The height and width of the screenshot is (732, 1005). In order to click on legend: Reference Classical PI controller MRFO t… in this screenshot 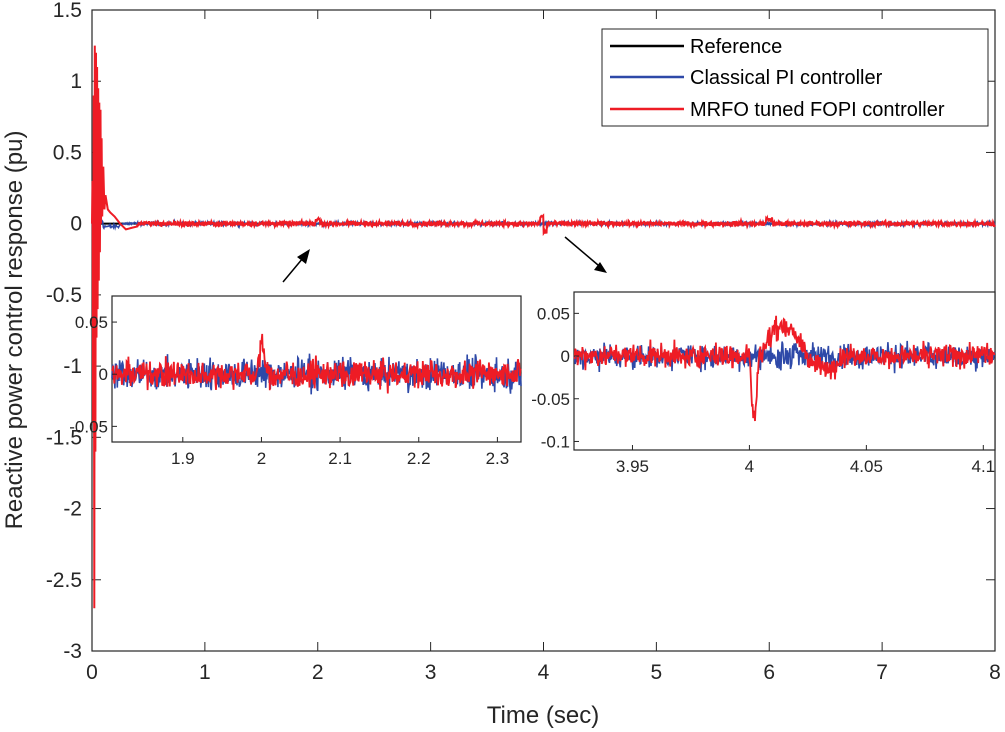, I will do `click(795, 77)`.